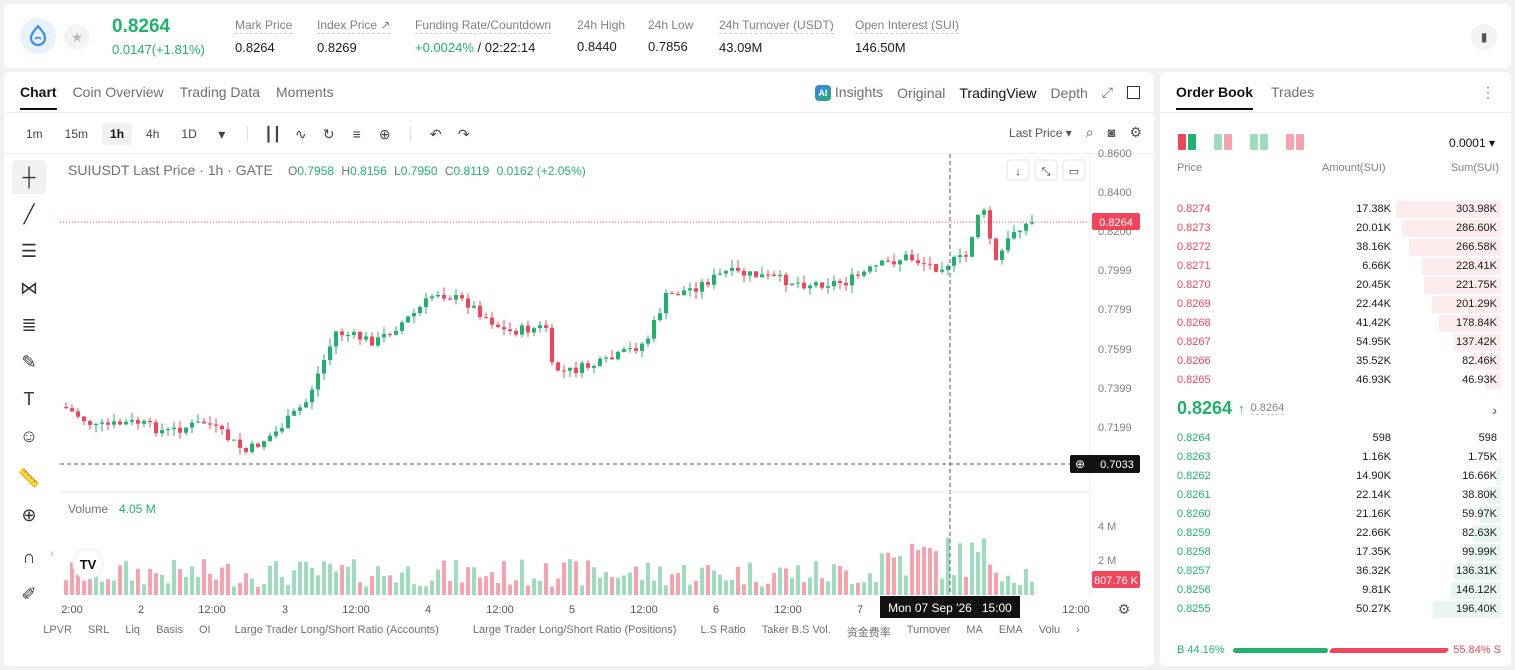 Image resolution: width=1515 pixels, height=670 pixels. What do you see at coordinates (1049, 630) in the screenshot?
I see `indicator-volume: Volu` at bounding box center [1049, 630].